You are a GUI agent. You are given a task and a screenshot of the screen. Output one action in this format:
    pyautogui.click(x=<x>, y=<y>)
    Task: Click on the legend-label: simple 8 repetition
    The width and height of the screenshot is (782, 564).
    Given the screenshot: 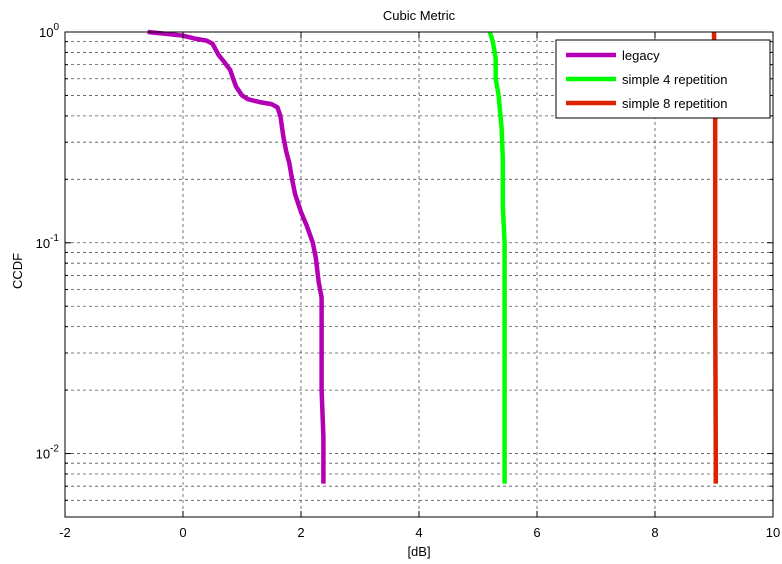 What is the action you would take?
    pyautogui.click(x=675, y=103)
    